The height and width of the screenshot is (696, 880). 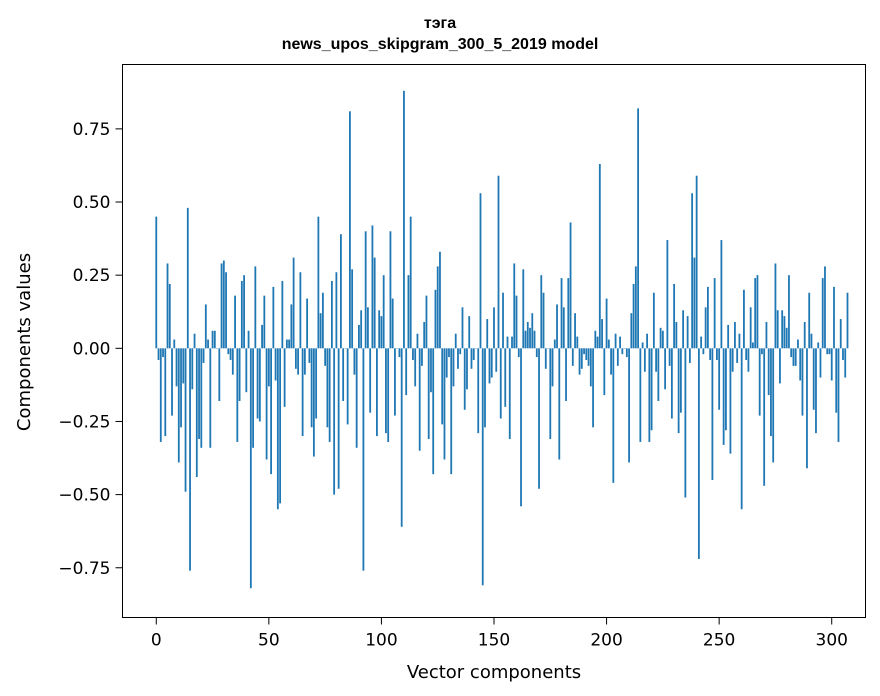 I want to click on x-axis: 0 50 100 150 200 250 300, so click(x=499, y=634).